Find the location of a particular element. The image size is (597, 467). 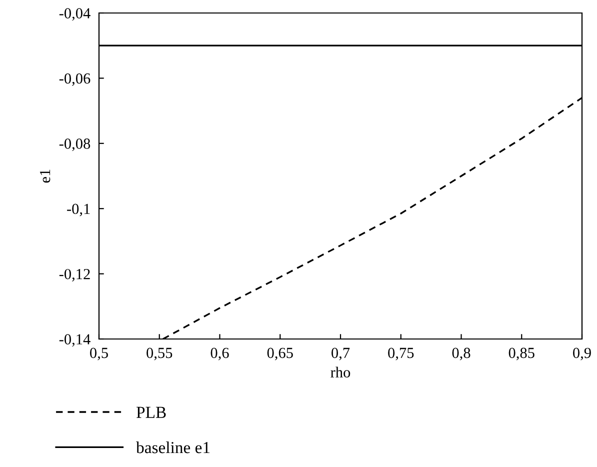

x-tick-label: 0,55 is located at coordinates (159, 354).